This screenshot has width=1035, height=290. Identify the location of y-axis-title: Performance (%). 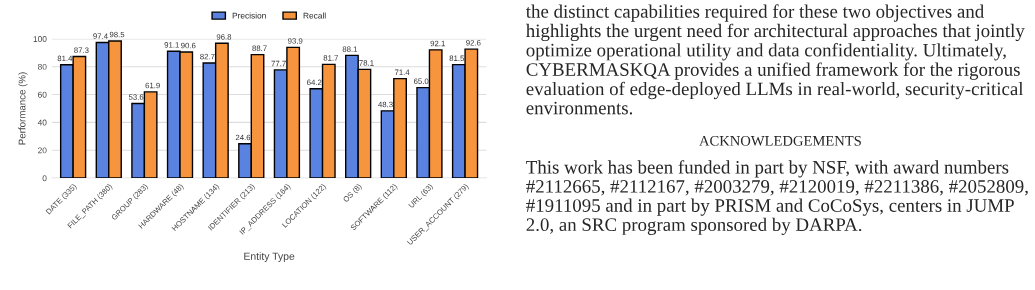
(23, 108).